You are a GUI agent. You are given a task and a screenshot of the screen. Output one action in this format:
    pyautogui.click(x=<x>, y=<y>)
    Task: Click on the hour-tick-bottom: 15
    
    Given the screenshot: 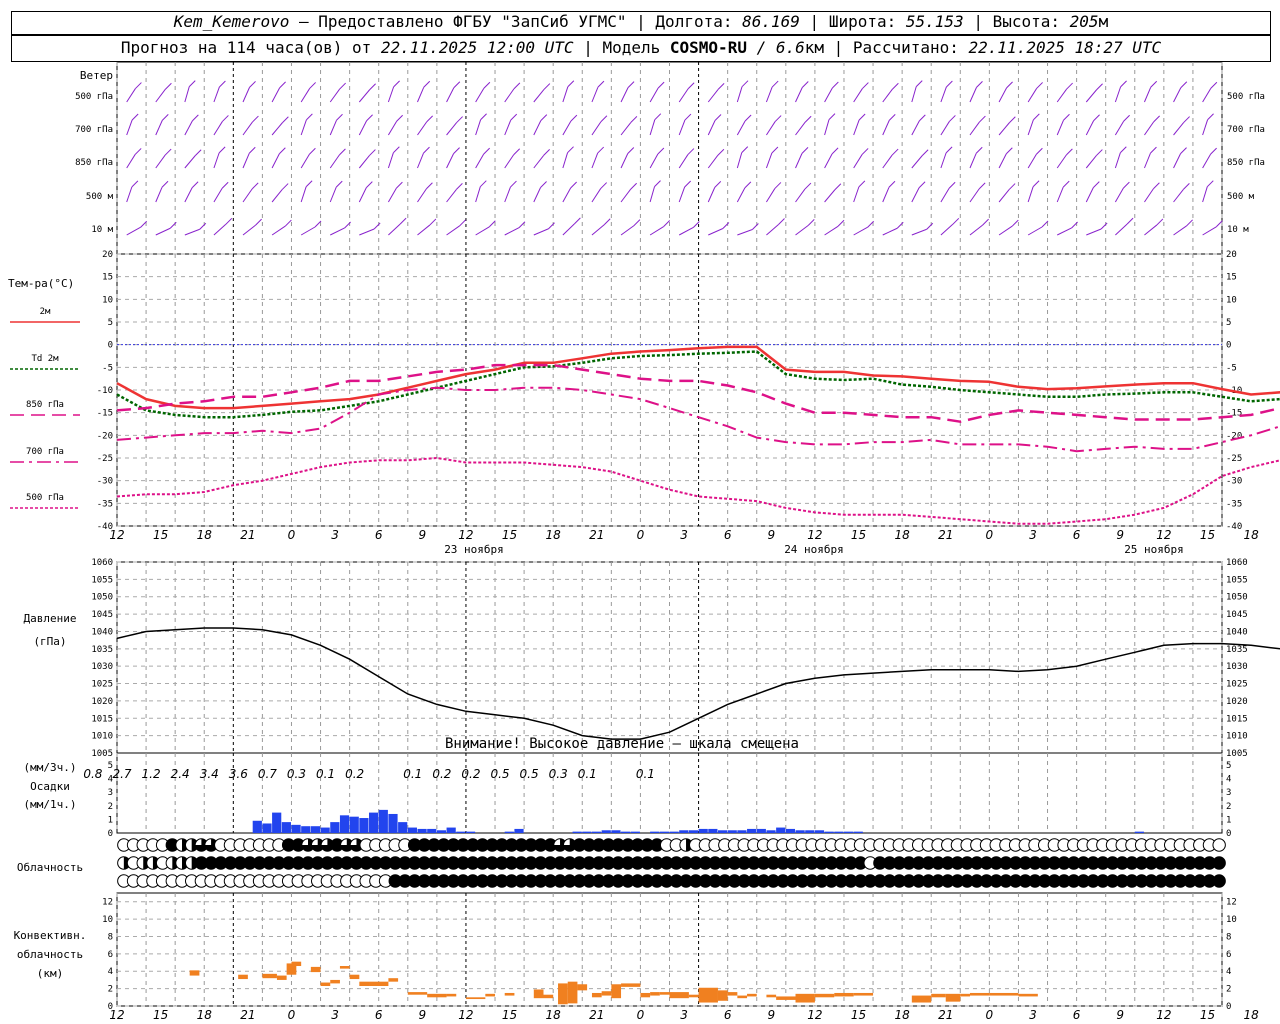 What is the action you would take?
    pyautogui.click(x=858, y=1015)
    